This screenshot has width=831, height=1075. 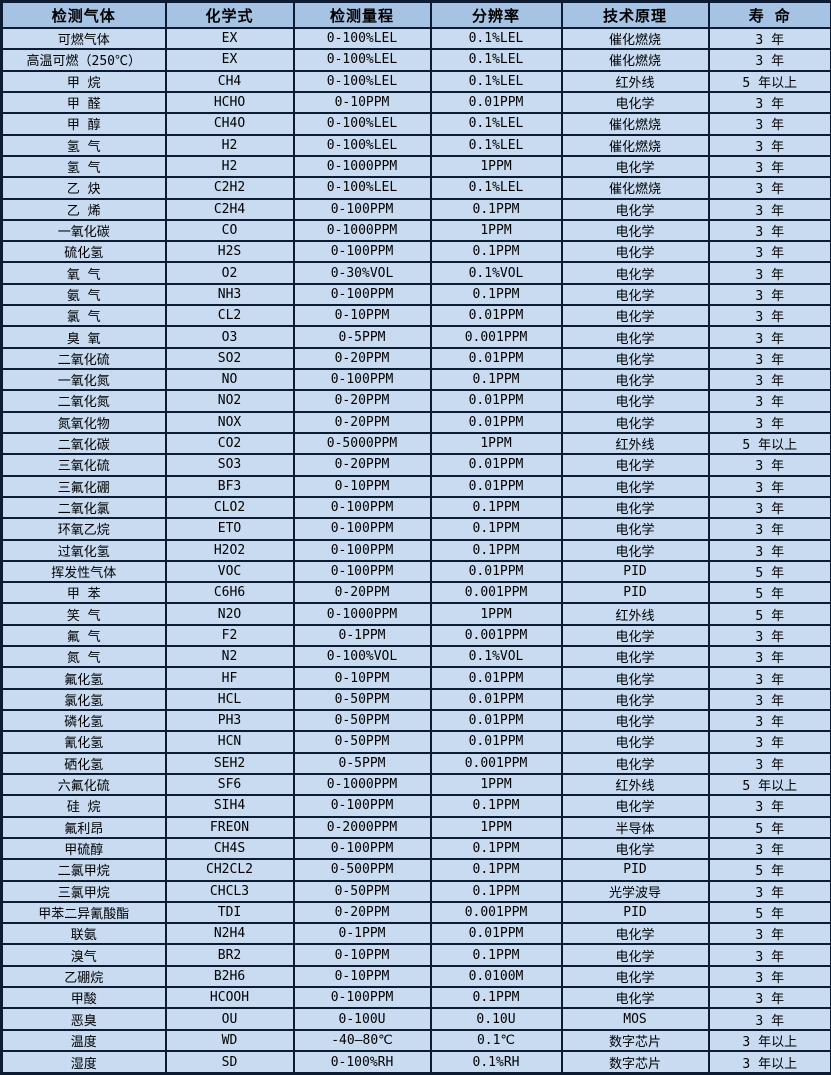 I want to click on cell-gas: 氯化氢, so click(x=83, y=699).